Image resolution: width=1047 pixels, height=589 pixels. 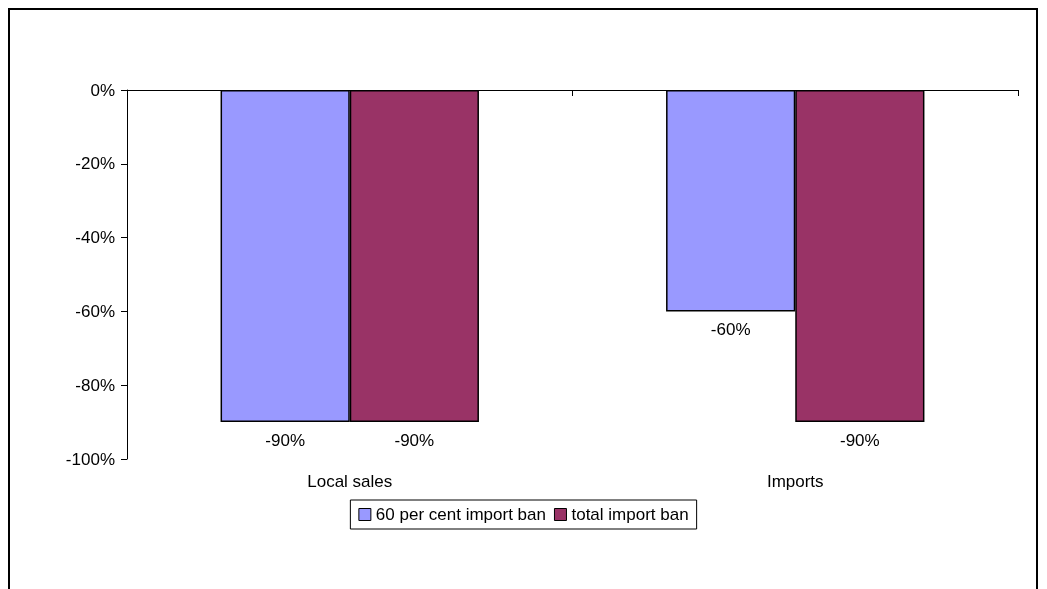 What do you see at coordinates (95, 385) in the screenshot?
I see `y-tick-label: -80%` at bounding box center [95, 385].